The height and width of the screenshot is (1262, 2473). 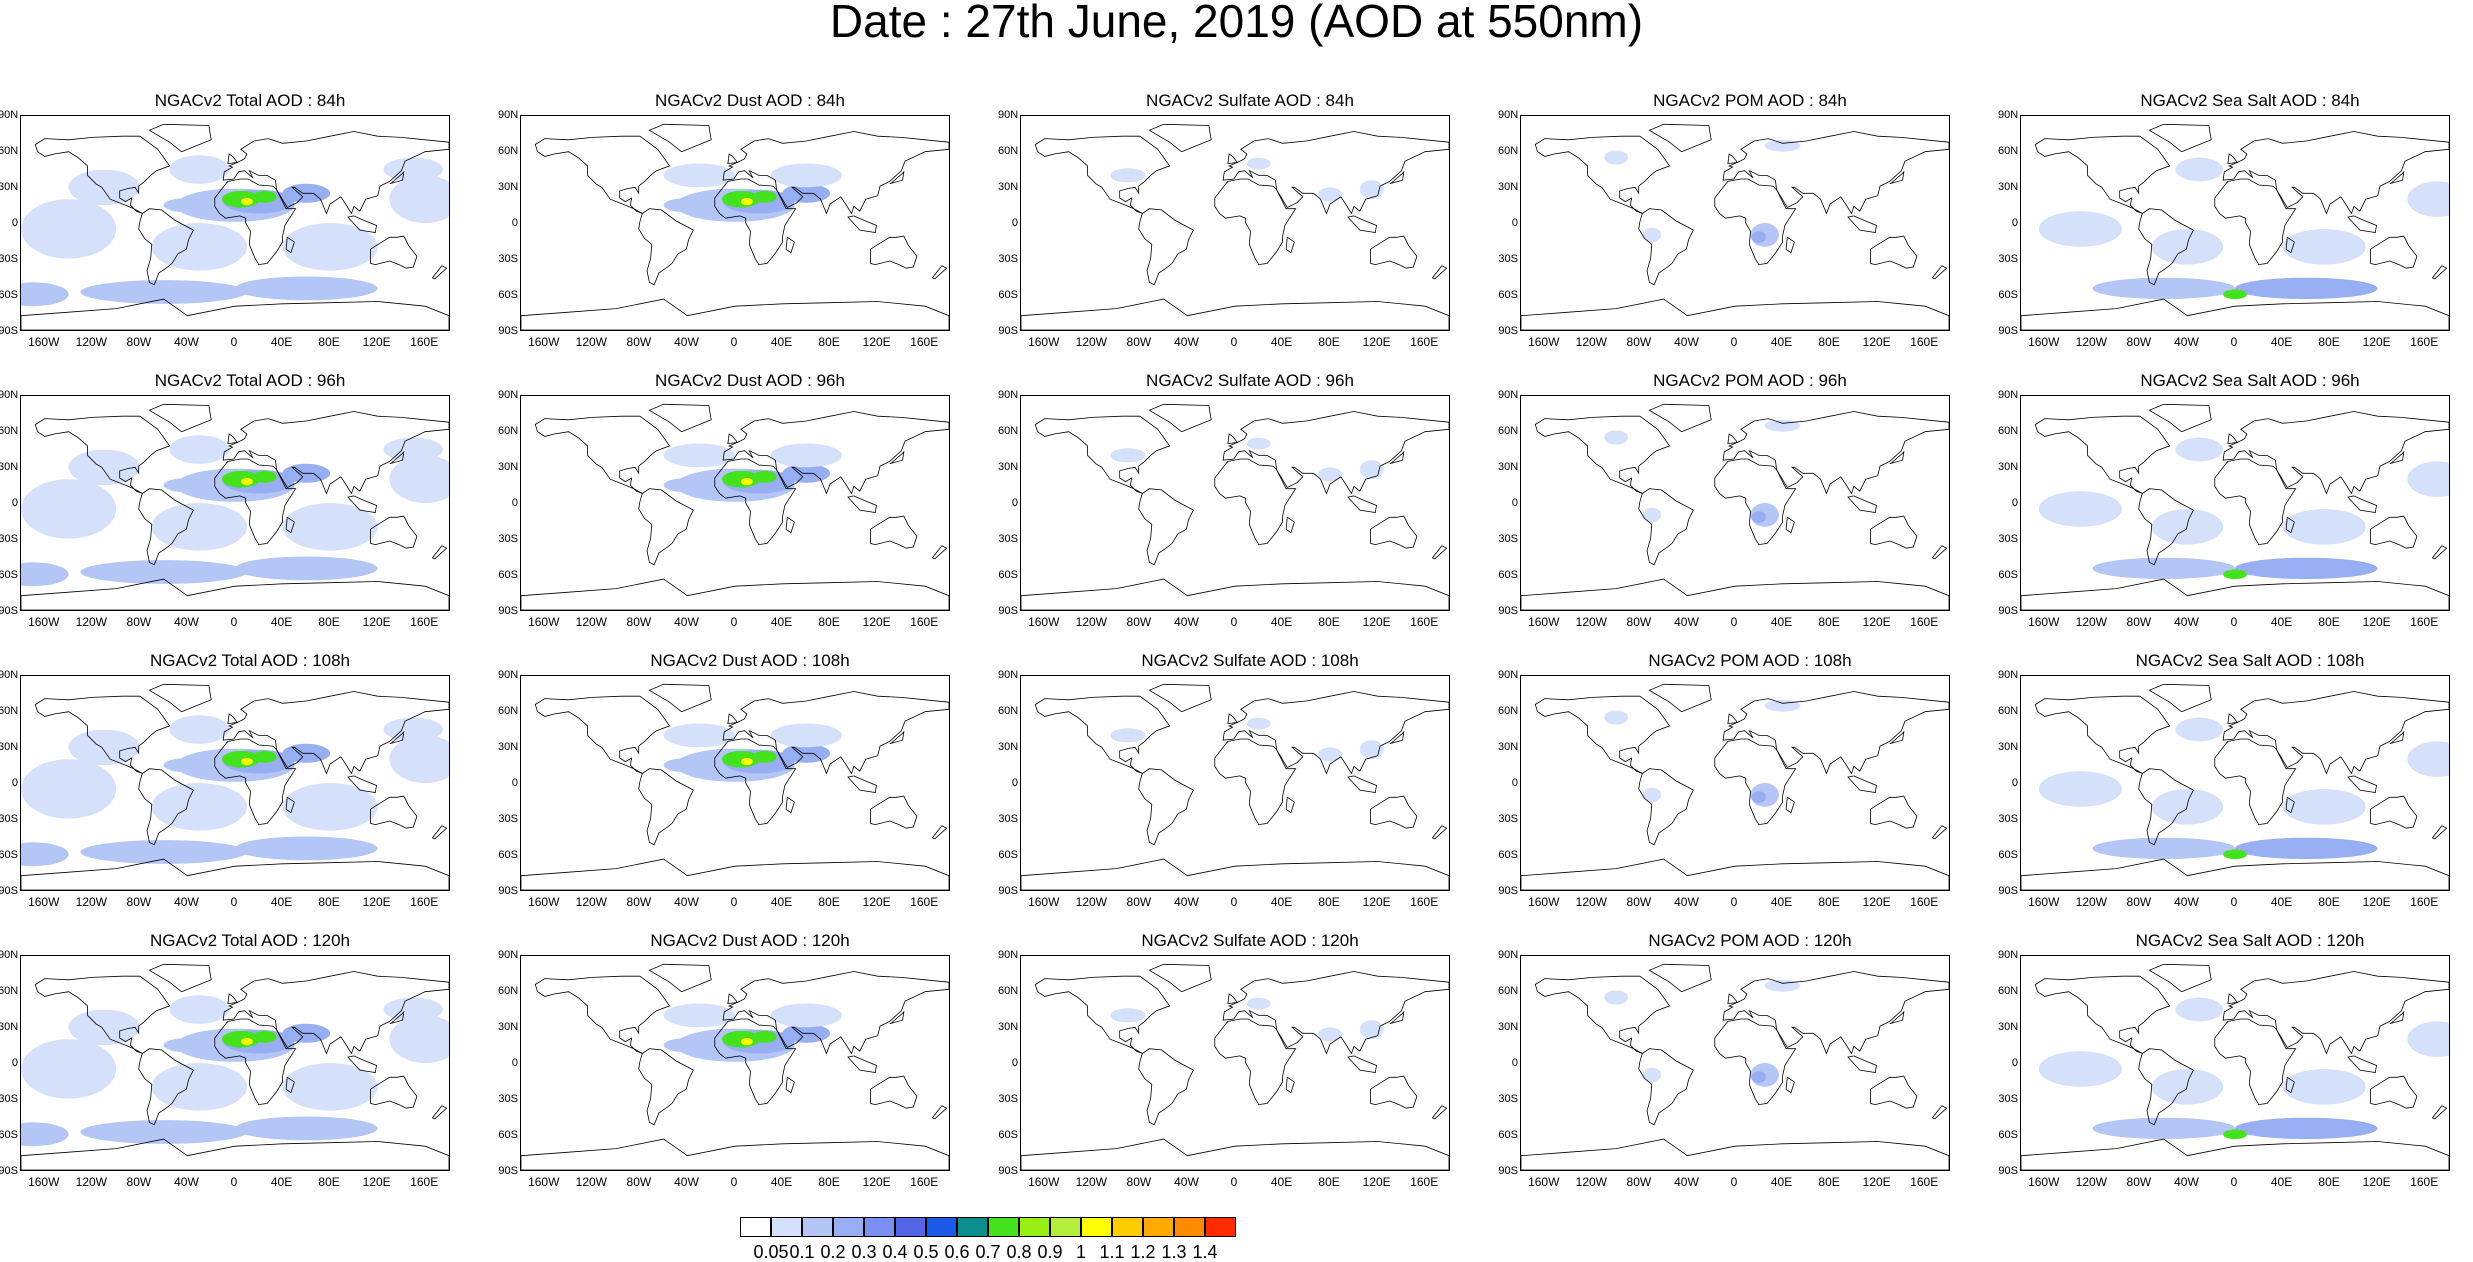 I want to click on colorbar-swatch, so click(x=1003, y=1227).